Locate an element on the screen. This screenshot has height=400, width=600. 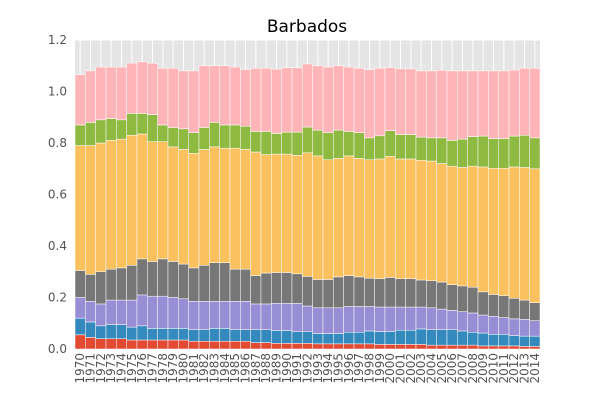
x-tick-label: 1984 is located at coordinates (225, 368).